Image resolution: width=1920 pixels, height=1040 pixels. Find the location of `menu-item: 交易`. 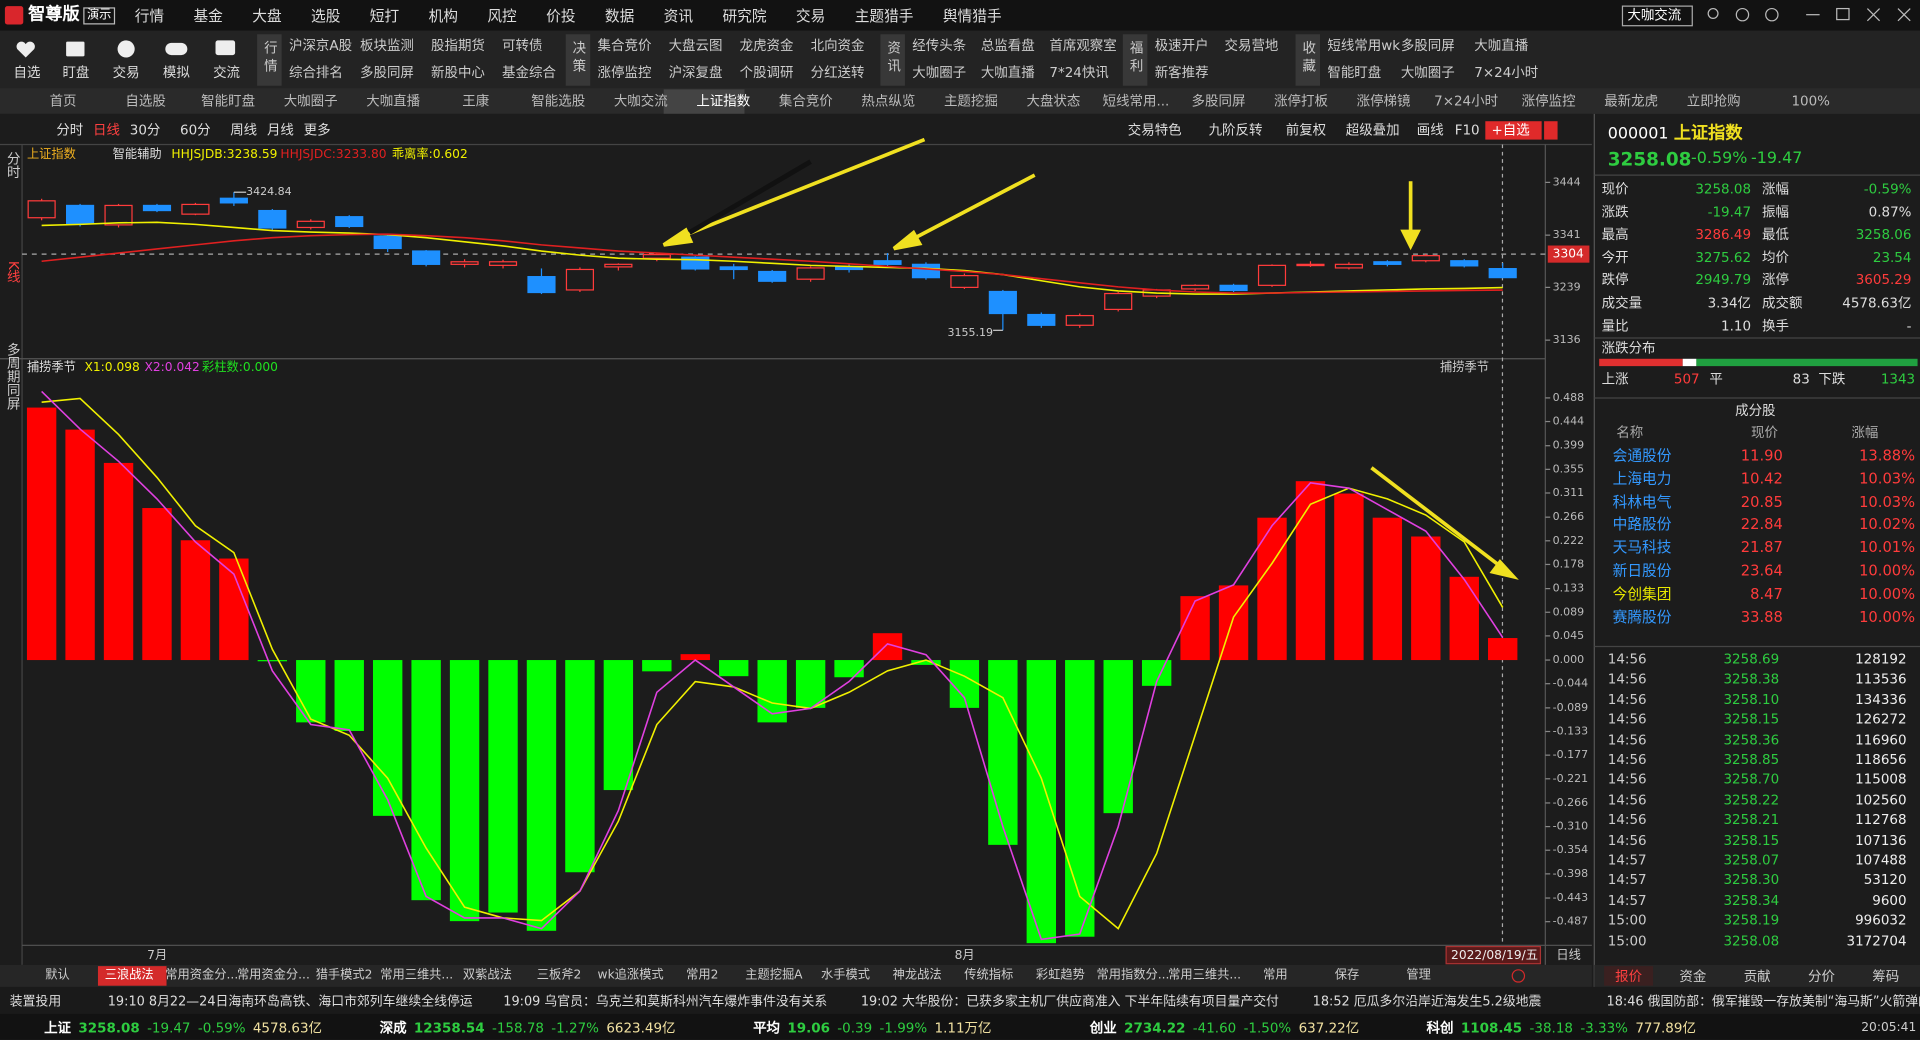

menu-item: 交易 is located at coordinates (810, 16).